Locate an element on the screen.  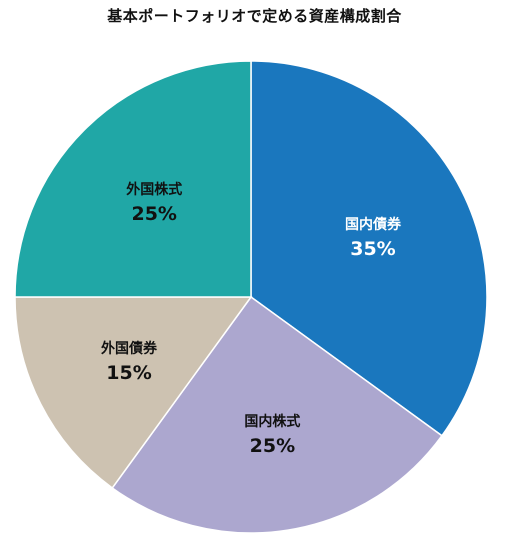
slice-label-2: 国内株式 is located at coordinates (272, 421).